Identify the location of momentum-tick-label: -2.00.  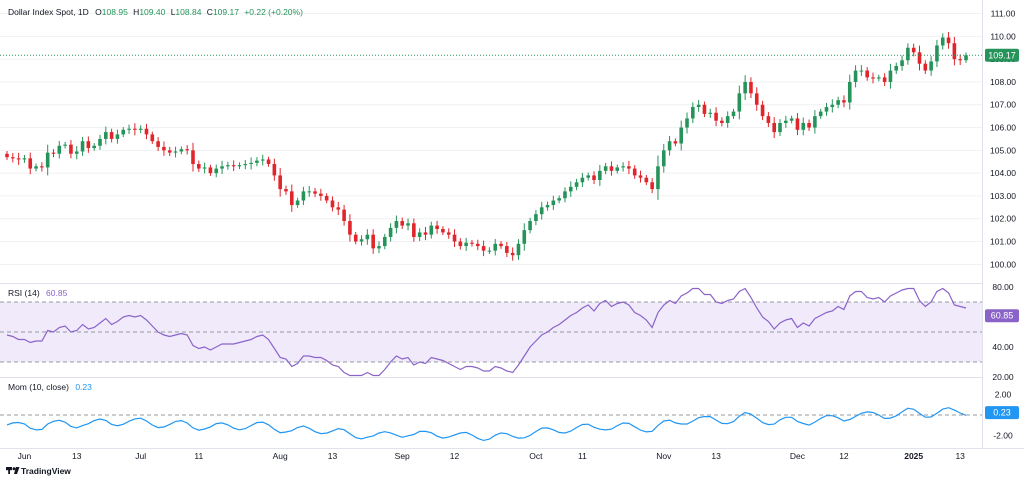
(1003, 436).